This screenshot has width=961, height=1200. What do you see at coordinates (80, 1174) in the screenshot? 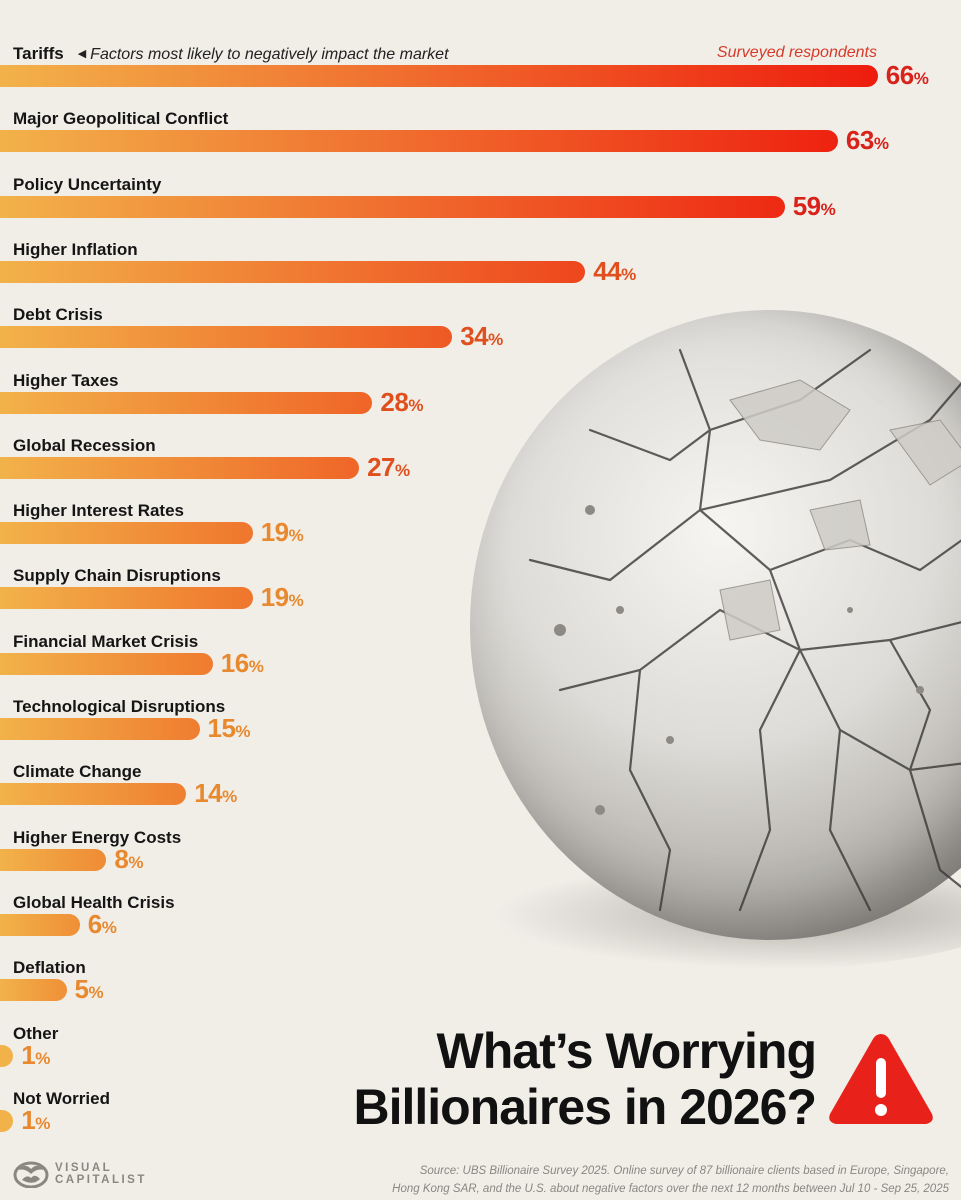
I see `visual-capitalist-logo: VISUAL CAPITALIST` at bounding box center [80, 1174].